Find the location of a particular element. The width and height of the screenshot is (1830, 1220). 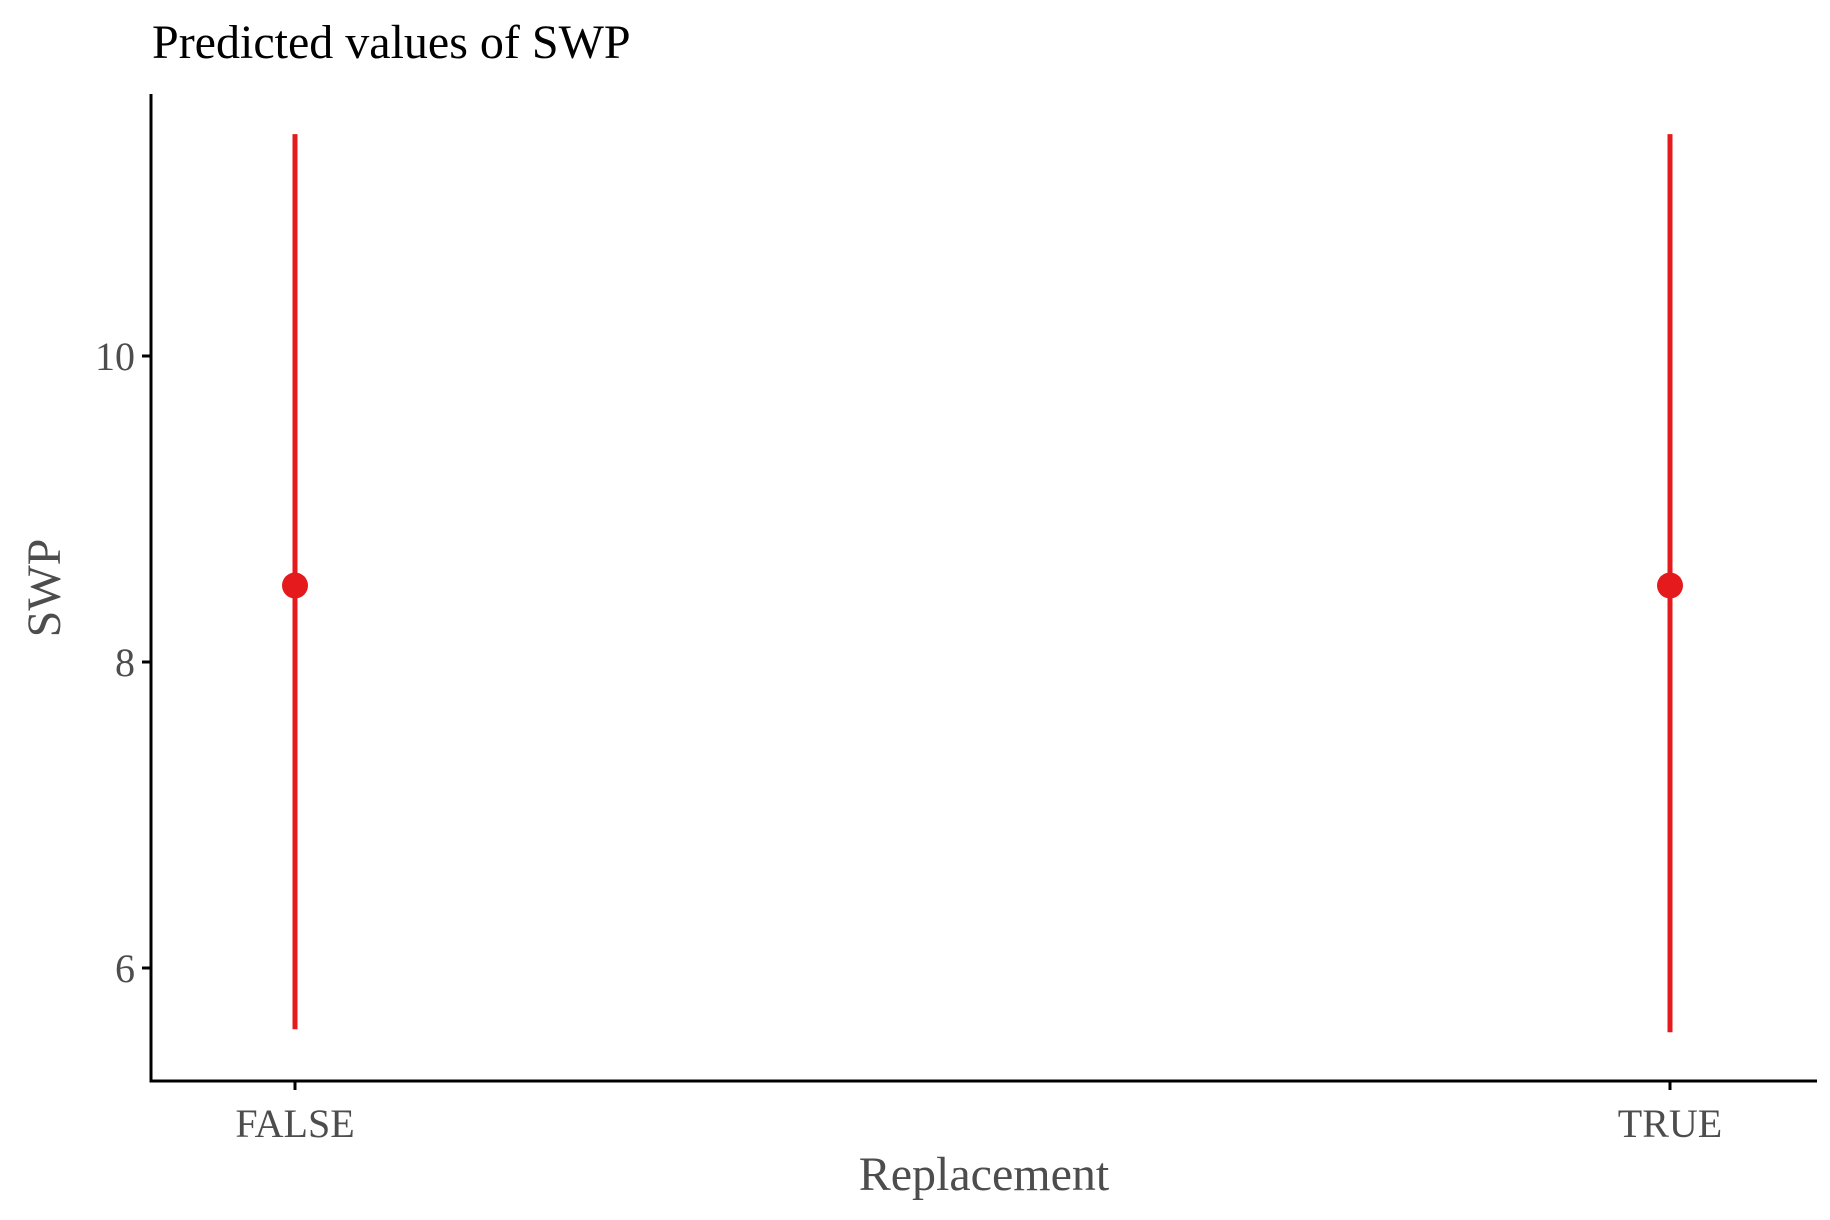

x-axis-title: Replacement is located at coordinates (984, 1174).